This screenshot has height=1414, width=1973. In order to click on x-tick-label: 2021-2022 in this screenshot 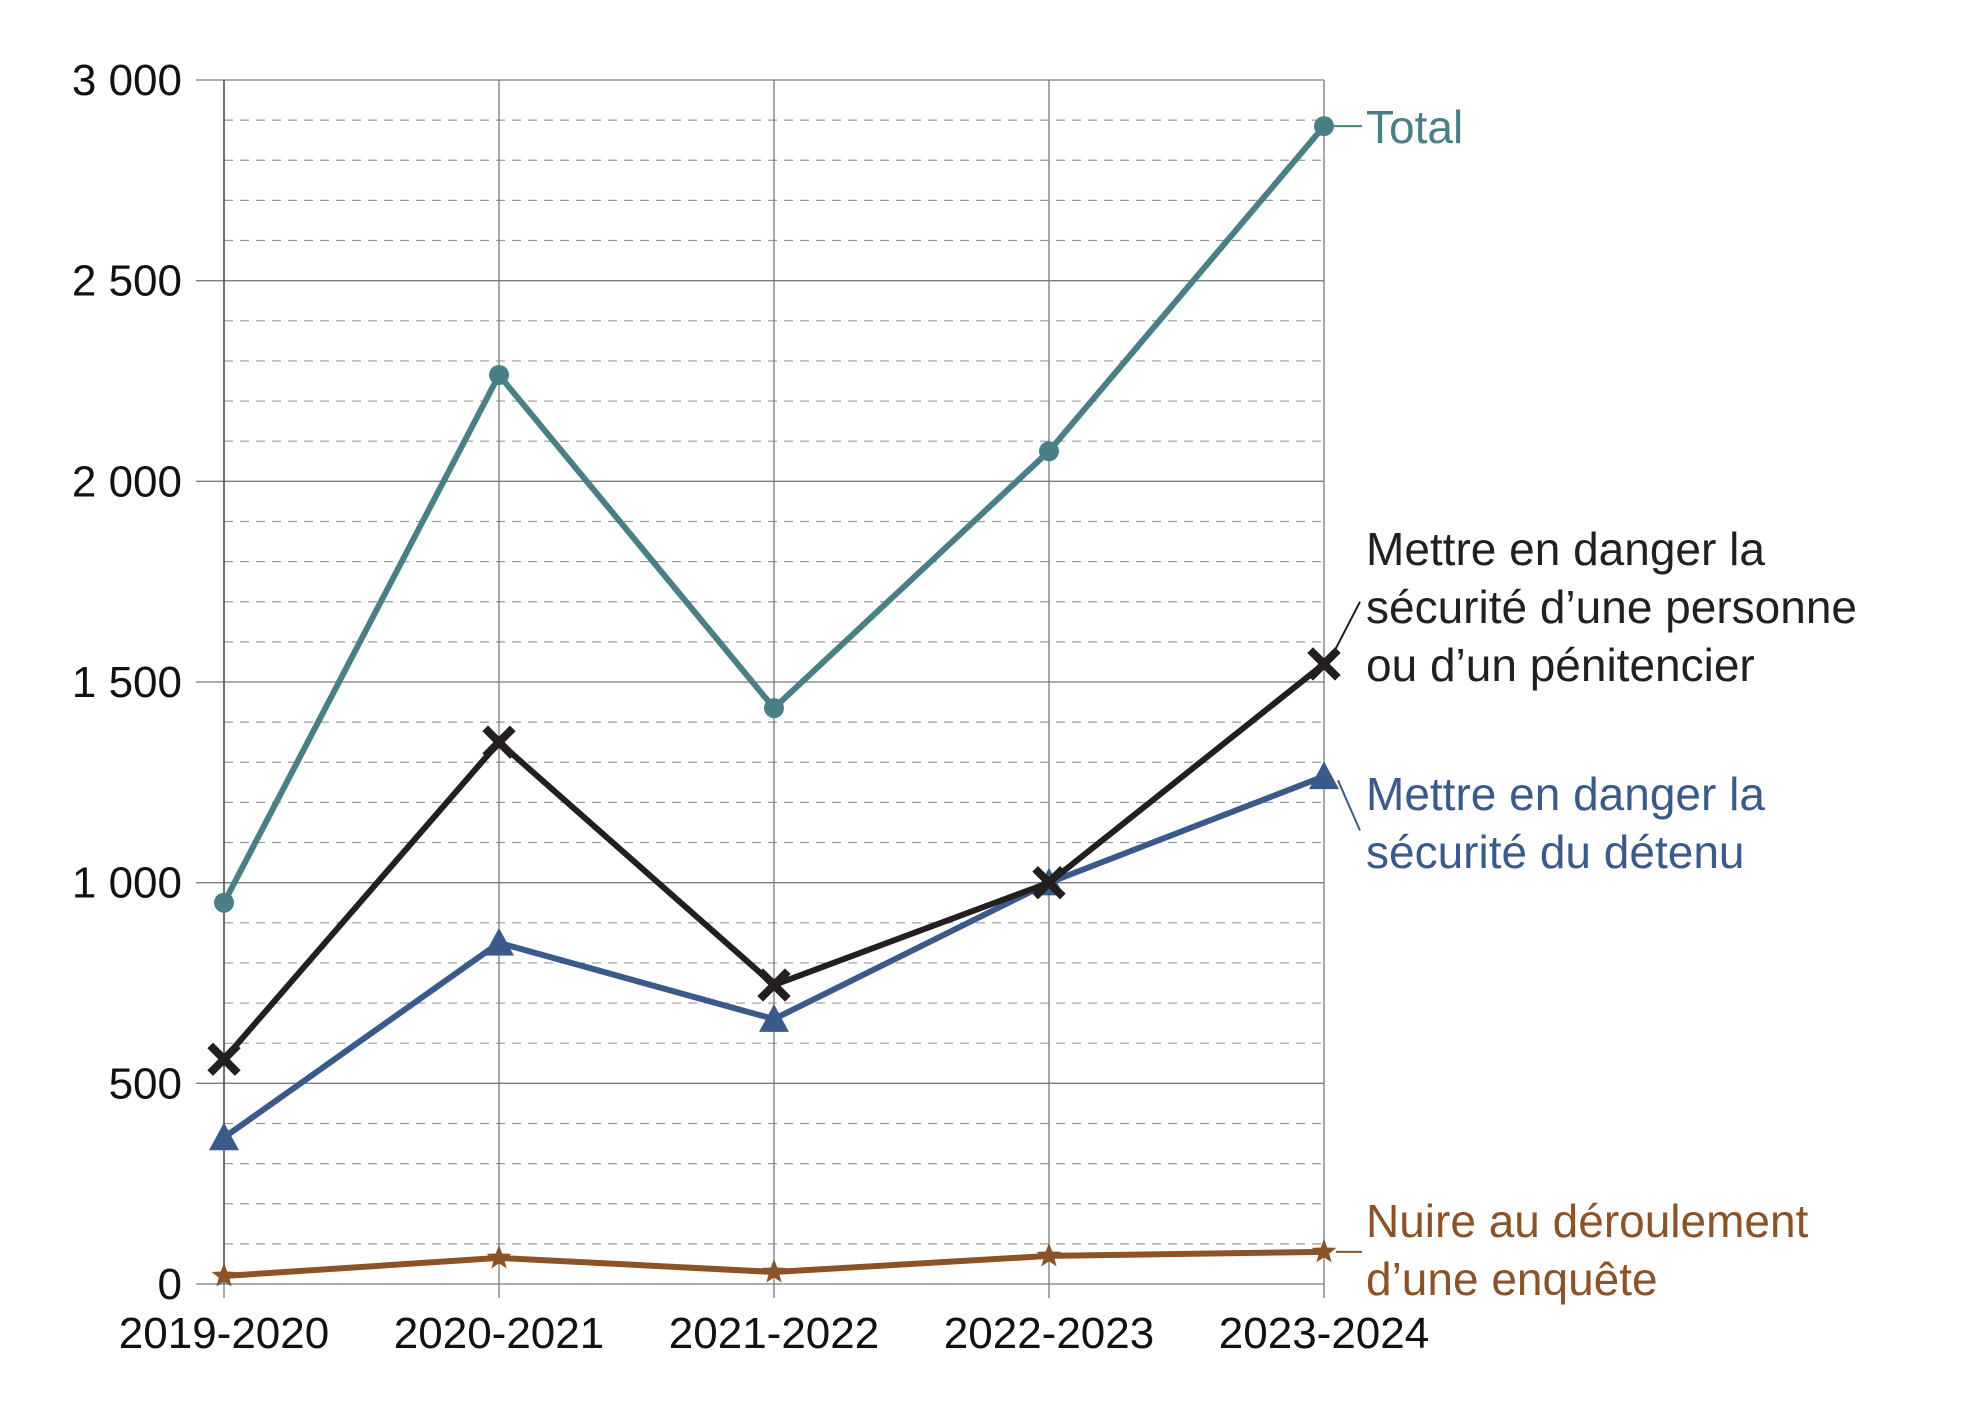, I will do `click(774, 1333)`.